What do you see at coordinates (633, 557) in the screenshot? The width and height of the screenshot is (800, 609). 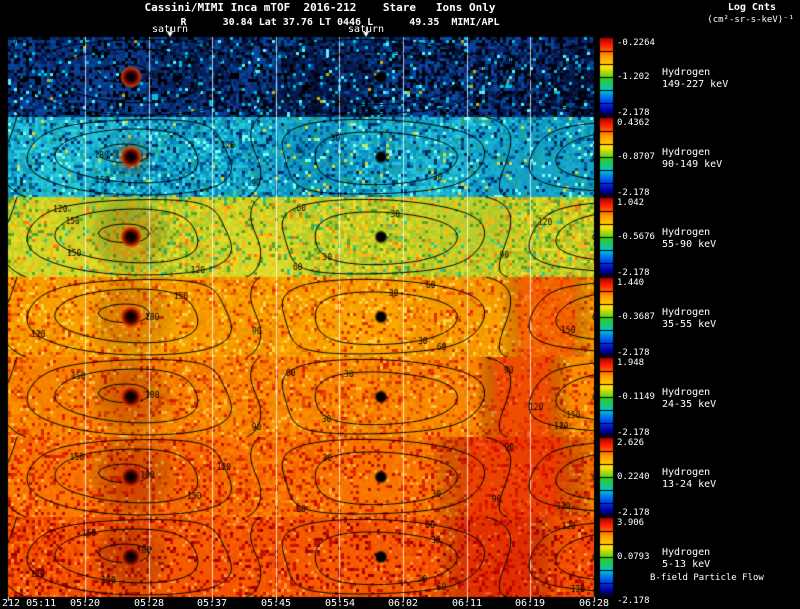 I see `cbar-tick-mid: 0.0793` at bounding box center [633, 557].